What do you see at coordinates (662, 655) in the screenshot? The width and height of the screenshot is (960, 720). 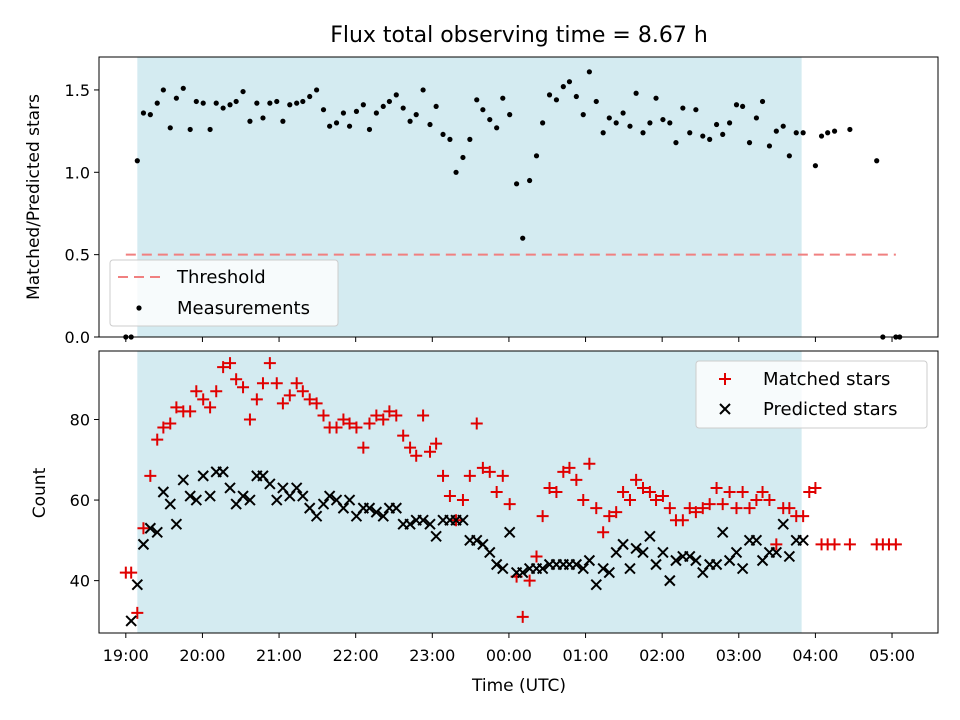 I see `x-tick-label: 02:00` at bounding box center [662, 655].